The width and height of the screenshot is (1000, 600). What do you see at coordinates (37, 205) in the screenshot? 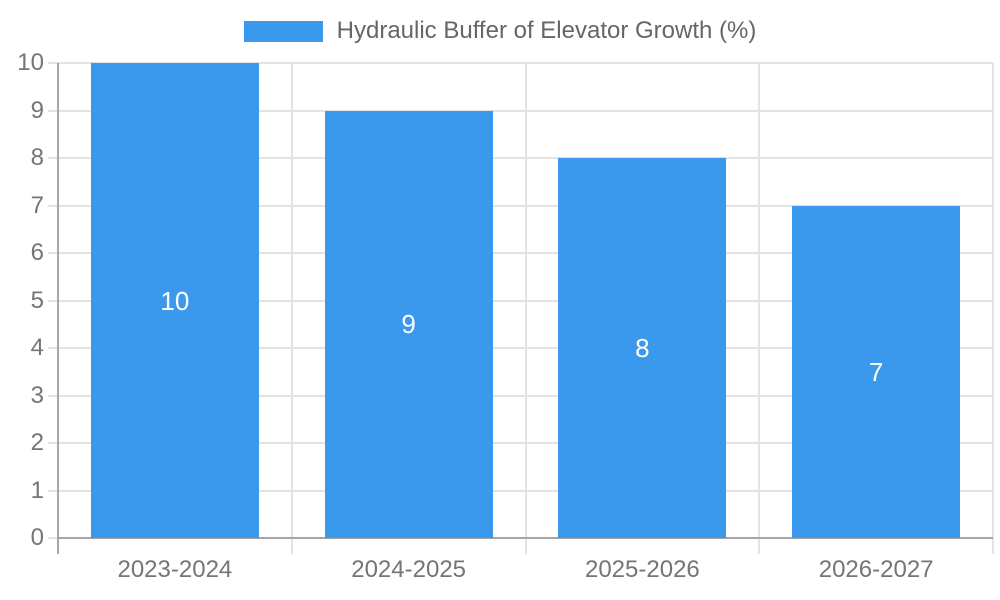
I see `y-tick-label: 7` at bounding box center [37, 205].